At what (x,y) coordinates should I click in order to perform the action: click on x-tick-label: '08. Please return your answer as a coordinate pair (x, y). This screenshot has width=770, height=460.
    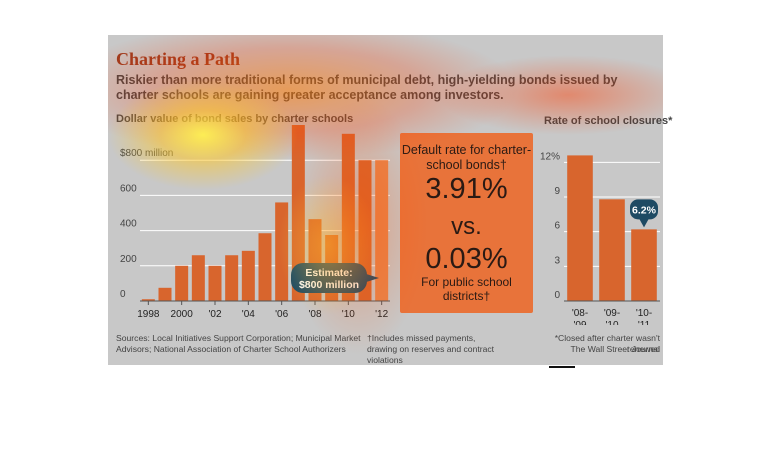
    Looking at the image, I should click on (314, 314).